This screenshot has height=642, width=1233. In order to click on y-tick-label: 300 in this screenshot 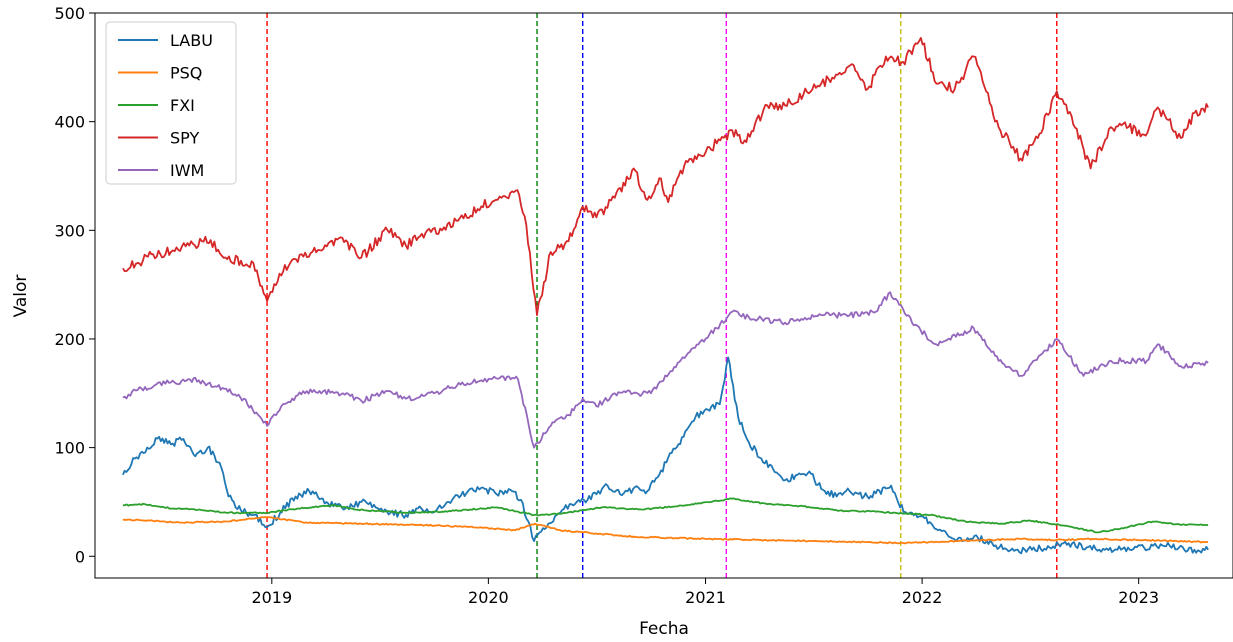, I will do `click(69, 230)`.